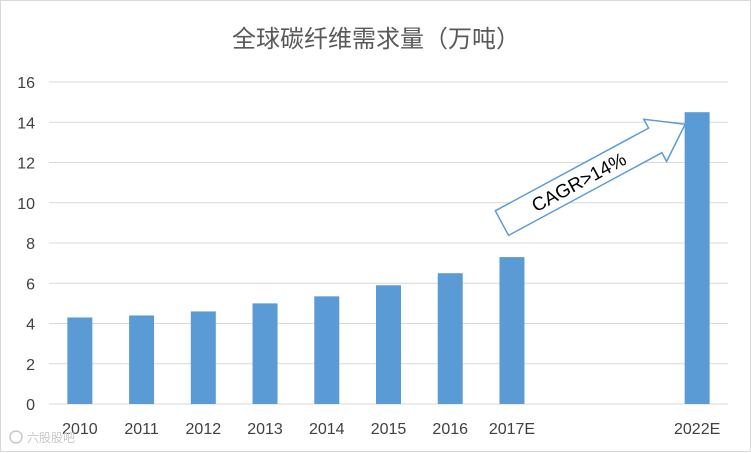 This screenshot has width=751, height=453. I want to click on y-tick-label: 2, so click(30, 365).